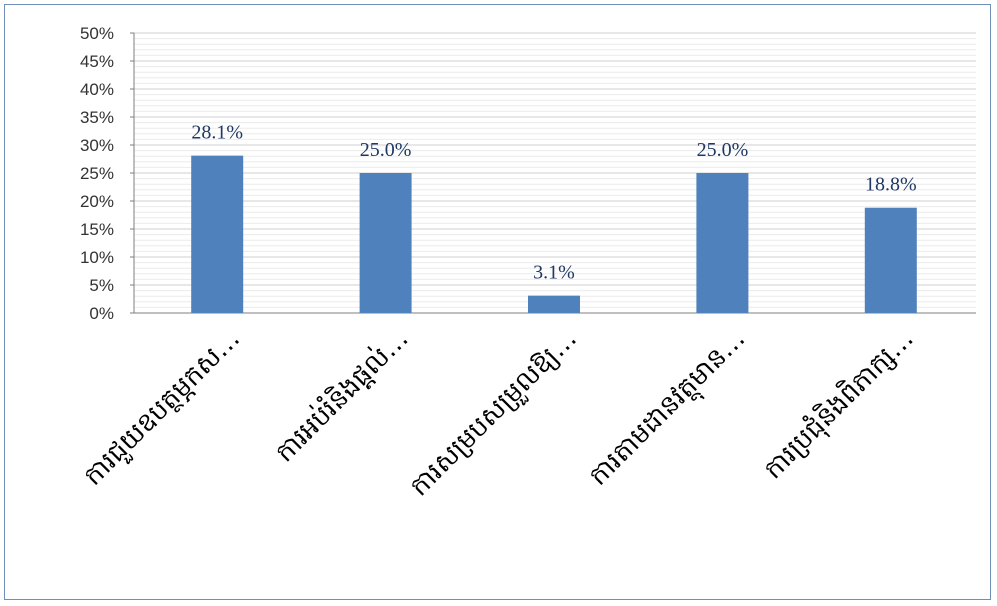  I want to click on y-tick-label: 35%, so click(97, 117).